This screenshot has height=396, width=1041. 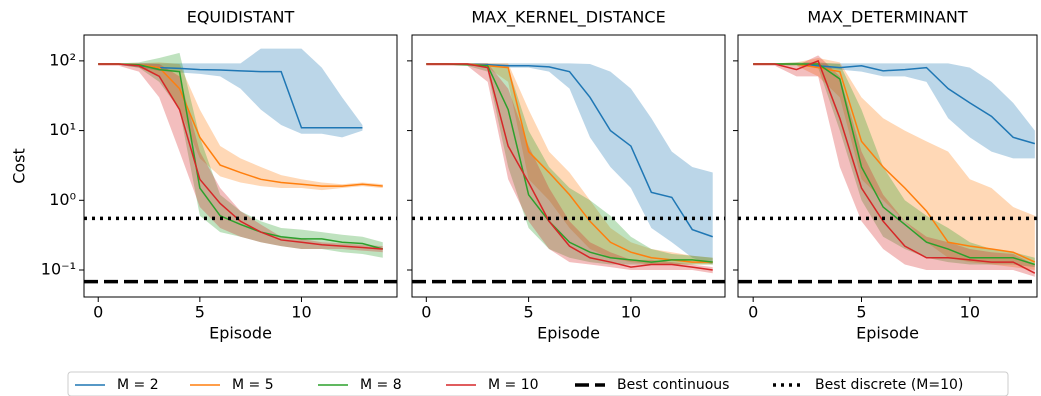 I want to click on y-tick-label: 10², so click(x=62, y=59).